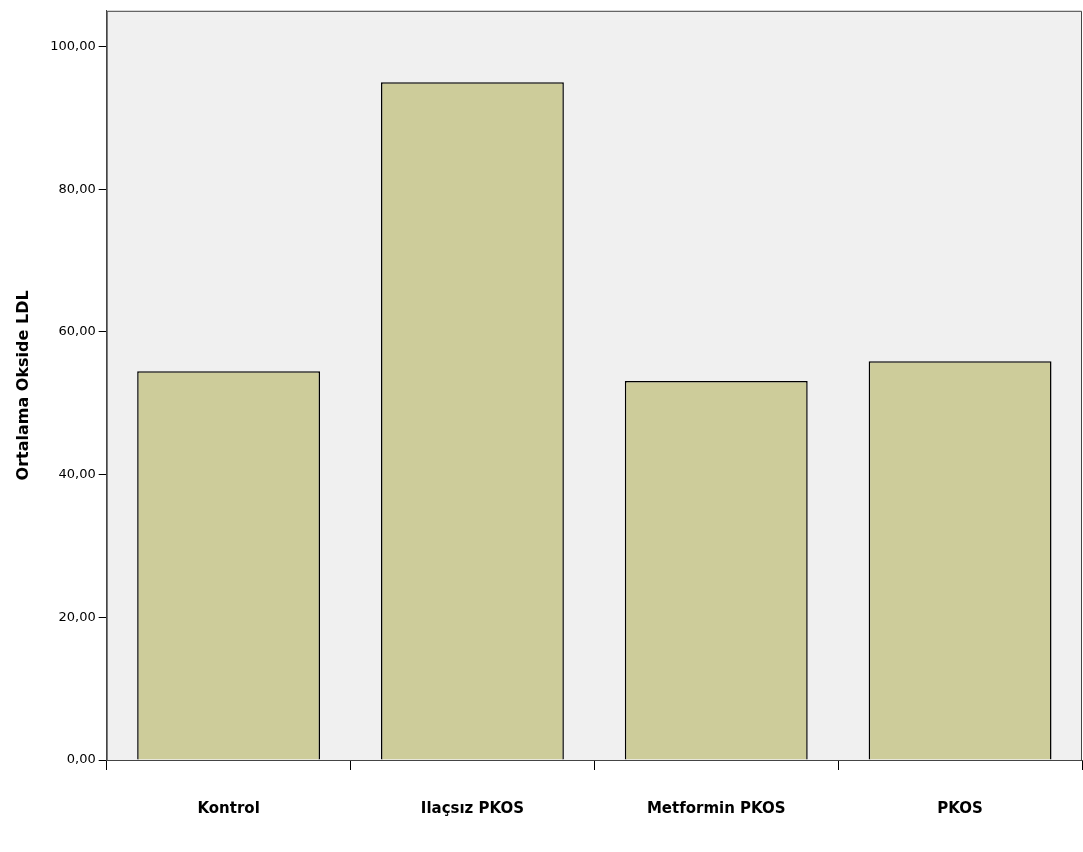 This screenshot has height=852, width=1083. I want to click on y-tick-label: 100,00, so click(73, 45).